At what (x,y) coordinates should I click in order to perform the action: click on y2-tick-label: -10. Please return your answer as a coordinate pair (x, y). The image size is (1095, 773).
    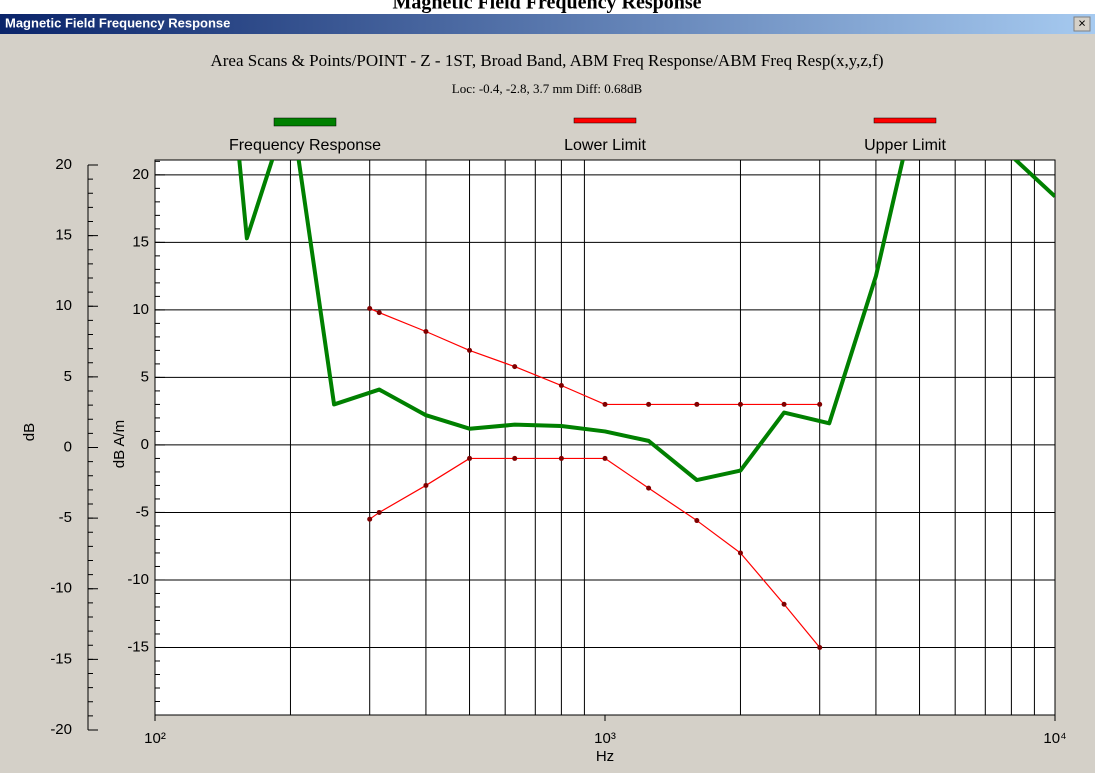
    Looking at the image, I should click on (61, 588).